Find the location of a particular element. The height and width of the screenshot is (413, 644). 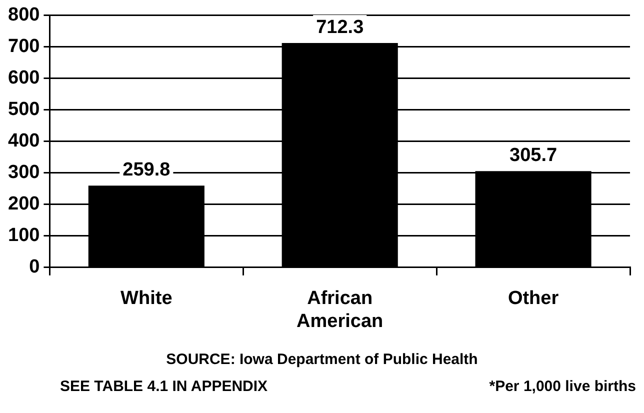

data-label: 712.3 is located at coordinates (340, 27).